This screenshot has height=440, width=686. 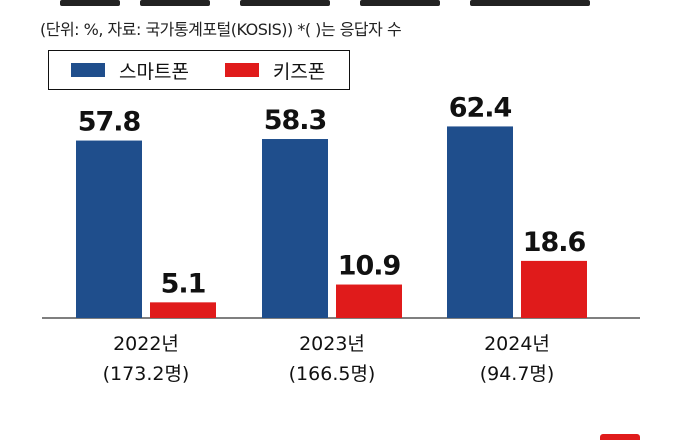 What do you see at coordinates (183, 310) in the screenshot?
I see `bar-kidsphone-2022년` at bounding box center [183, 310].